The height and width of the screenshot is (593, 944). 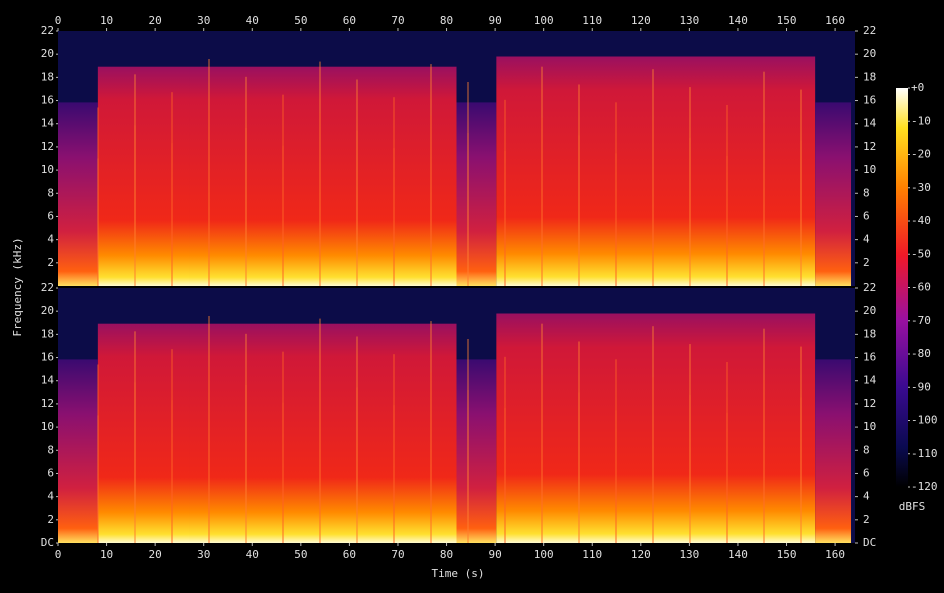 I want to click on colorbar-tick-label: -110, so click(x=924, y=453).